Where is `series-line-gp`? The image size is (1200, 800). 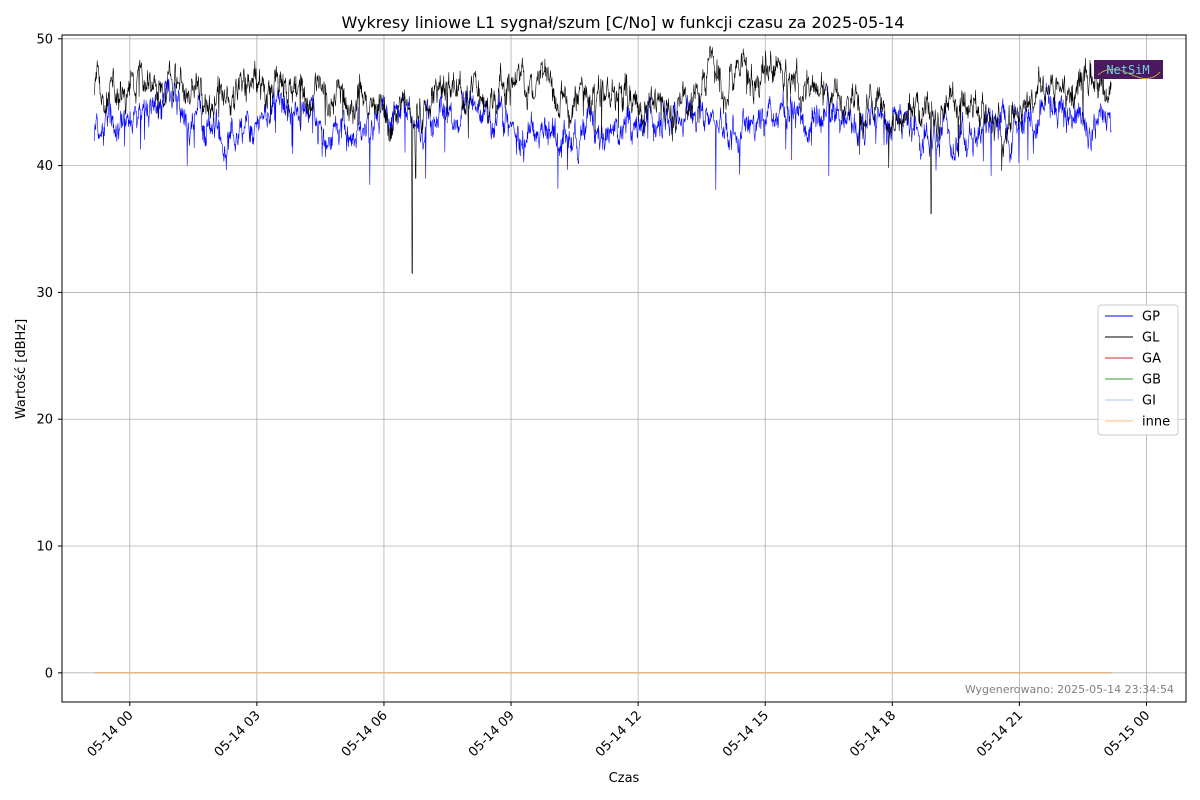
series-line-gp is located at coordinates (603, 134).